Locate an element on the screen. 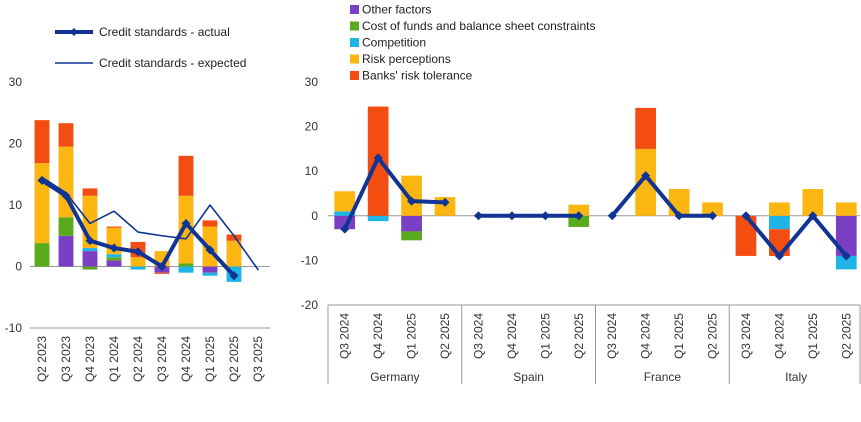 The height and width of the screenshot is (422, 861). right-x-tick-label-france-0: Q3 2024 is located at coordinates (612, 336).